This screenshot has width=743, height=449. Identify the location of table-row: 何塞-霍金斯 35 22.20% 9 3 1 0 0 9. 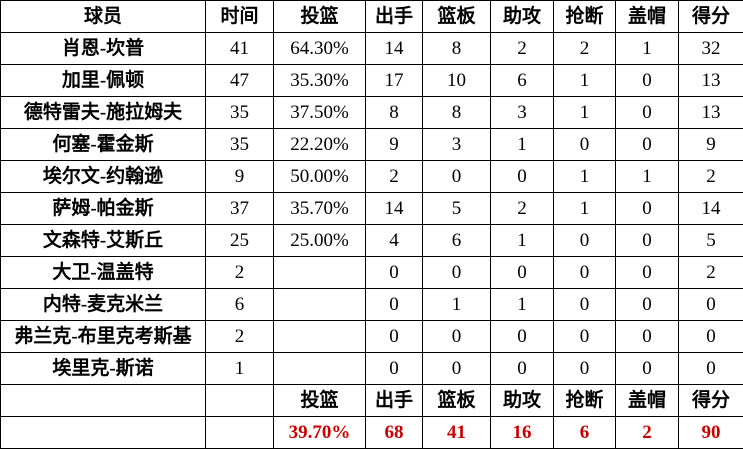
(371, 144).